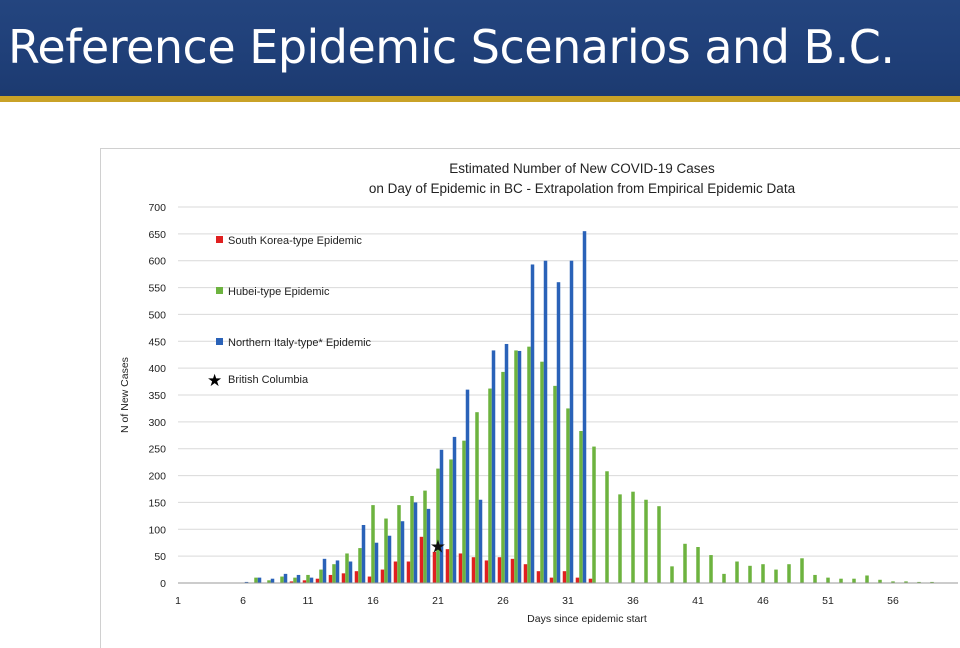 This screenshot has height=648, width=960. What do you see at coordinates (587, 619) in the screenshot?
I see `x-axis-label: Days since epidemic start` at bounding box center [587, 619].